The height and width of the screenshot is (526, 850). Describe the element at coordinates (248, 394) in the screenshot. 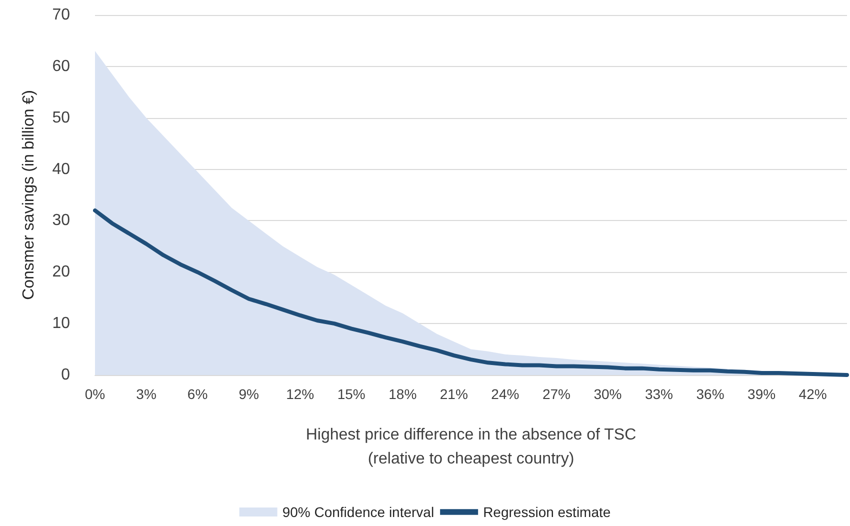

I see `x-tick-label: 9%` at that location.